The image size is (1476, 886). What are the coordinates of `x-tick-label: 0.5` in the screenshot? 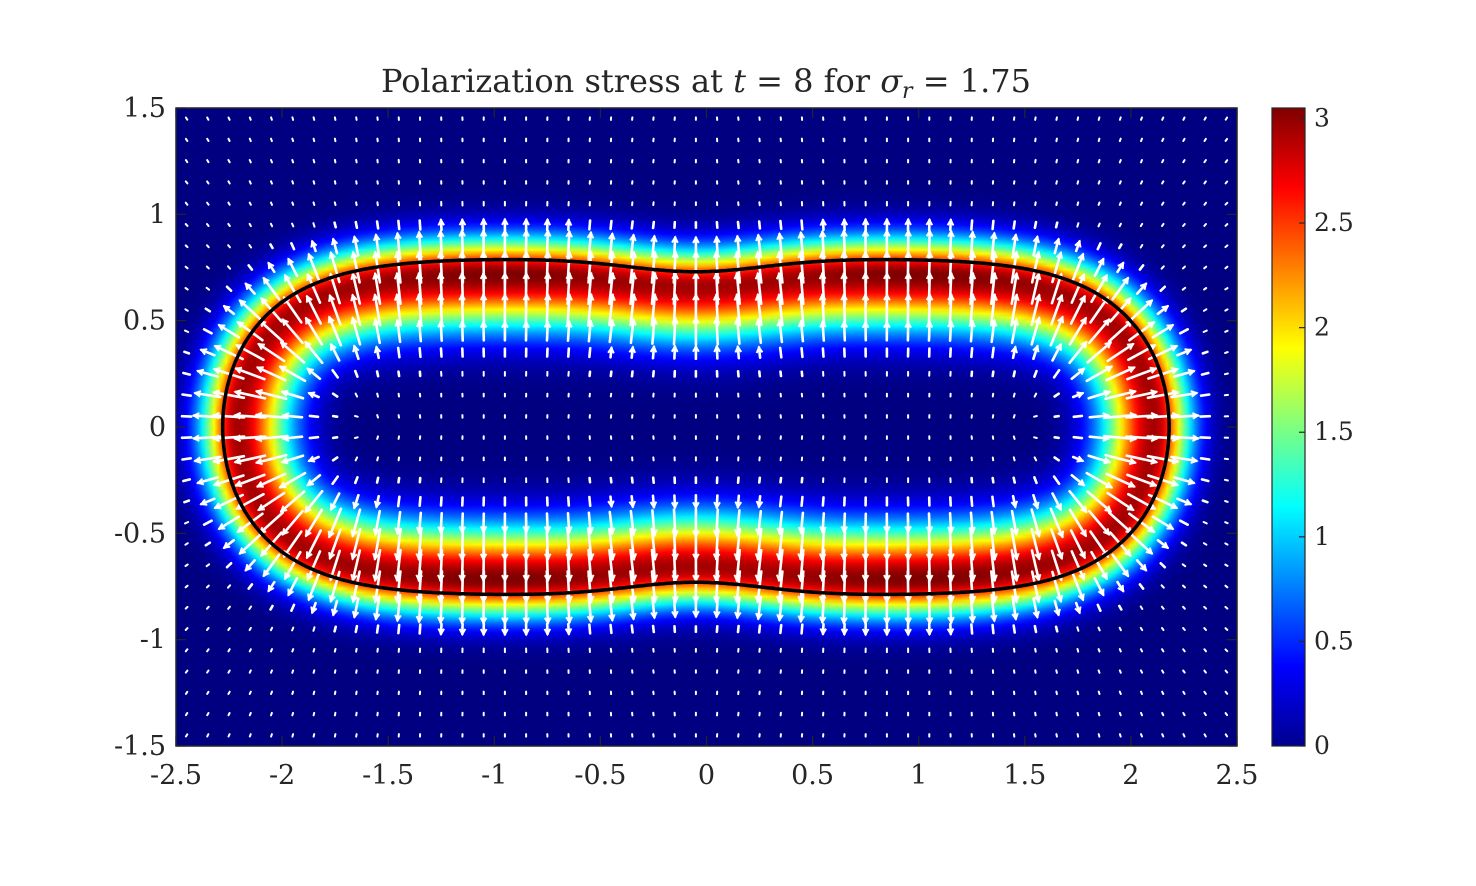 It's located at (812, 775).